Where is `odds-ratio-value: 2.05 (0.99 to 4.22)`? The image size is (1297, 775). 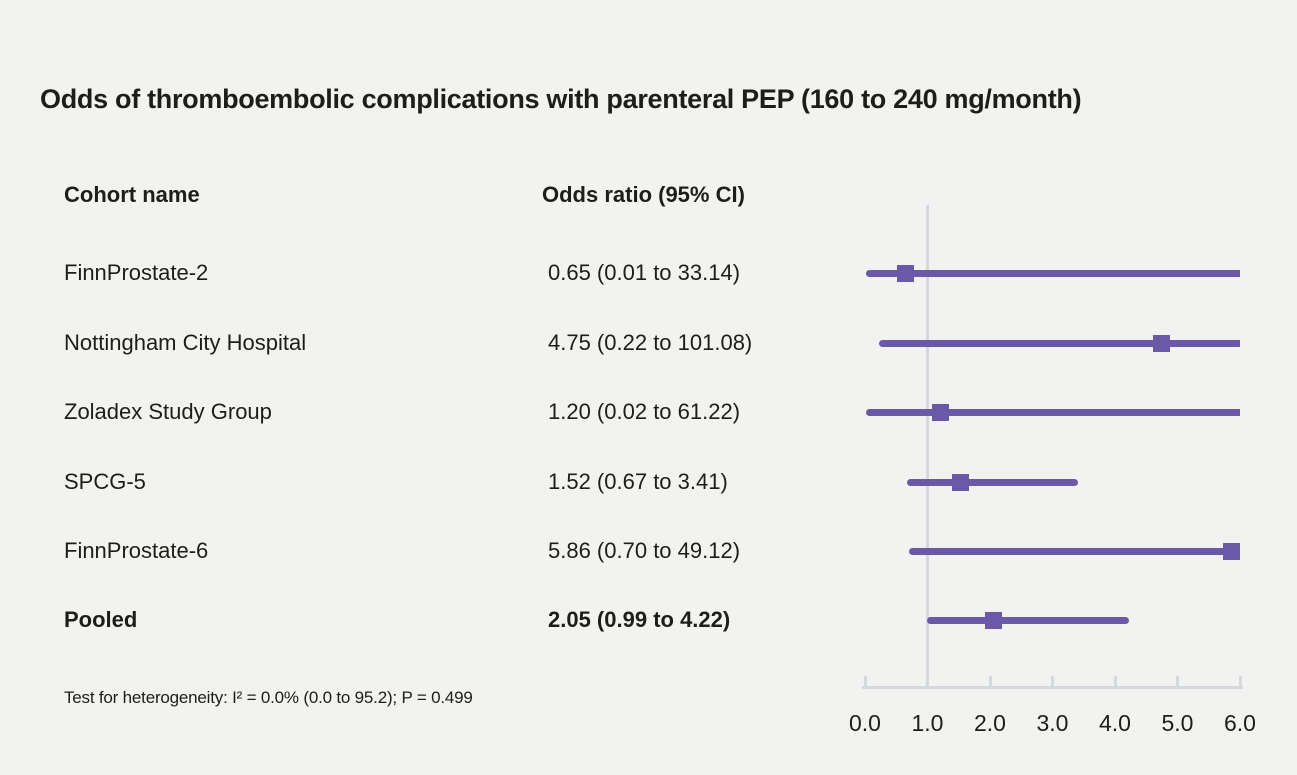 odds-ratio-value: 2.05 (0.99 to 4.22) is located at coordinates (639, 619).